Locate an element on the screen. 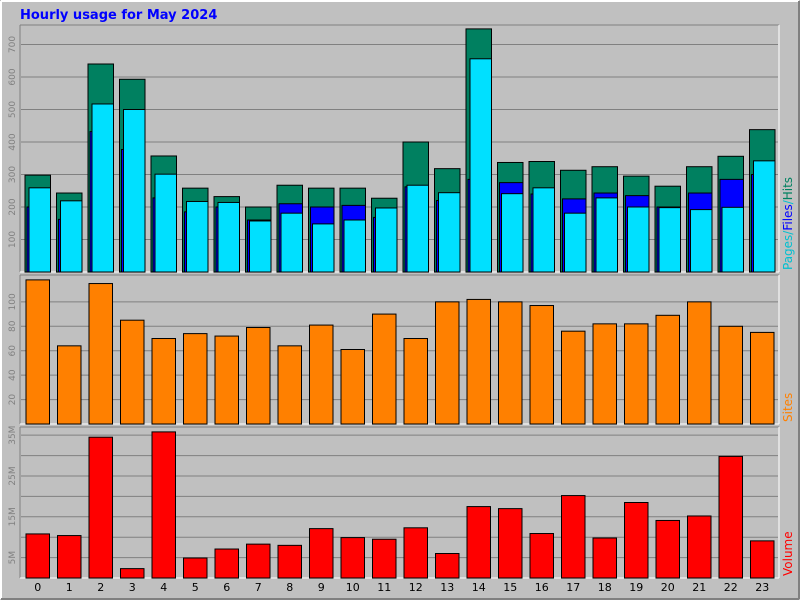 The width and height of the screenshot is (800, 604). panel-label-part: Sites is located at coordinates (788, 407).